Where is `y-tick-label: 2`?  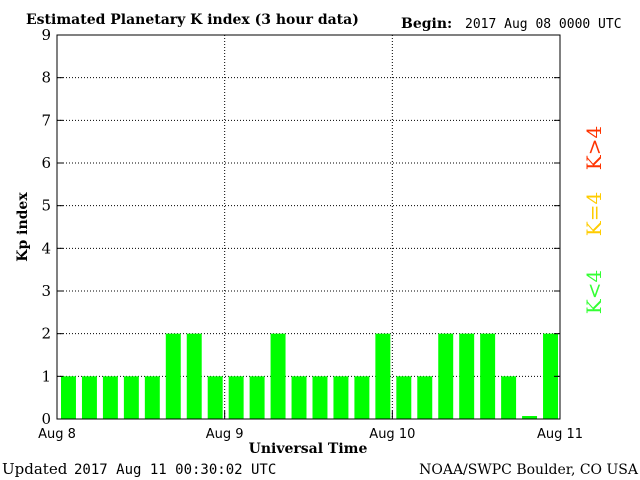 y-tick-label: 2 is located at coordinates (46, 334).